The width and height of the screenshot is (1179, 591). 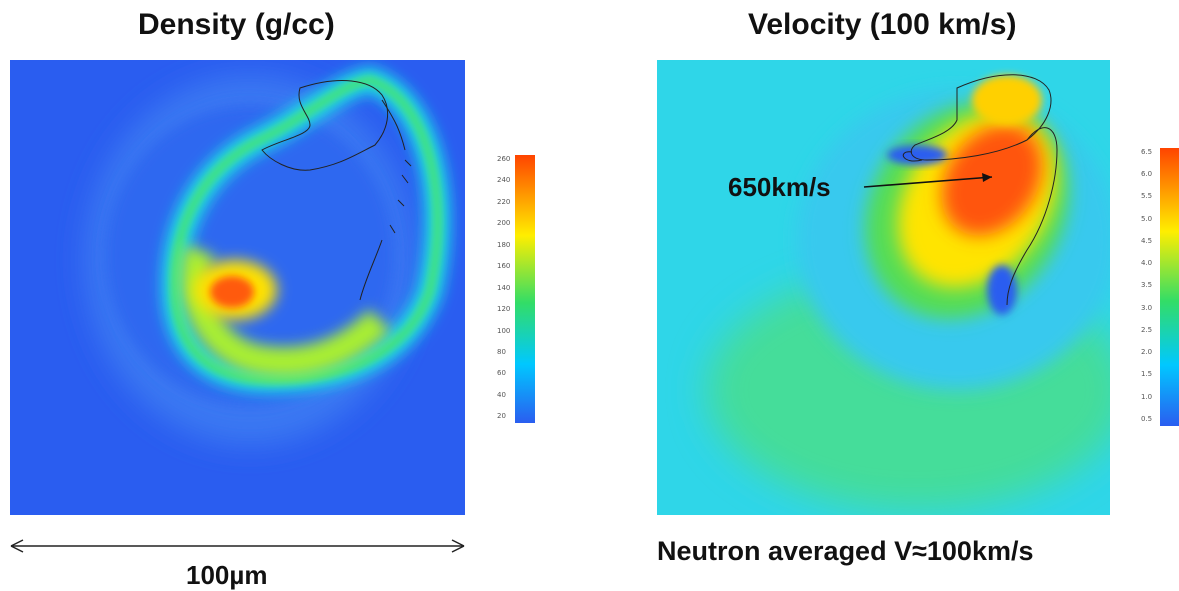 I want to click on velocity-colorbar-tick: 3.5, so click(x=1147, y=285).